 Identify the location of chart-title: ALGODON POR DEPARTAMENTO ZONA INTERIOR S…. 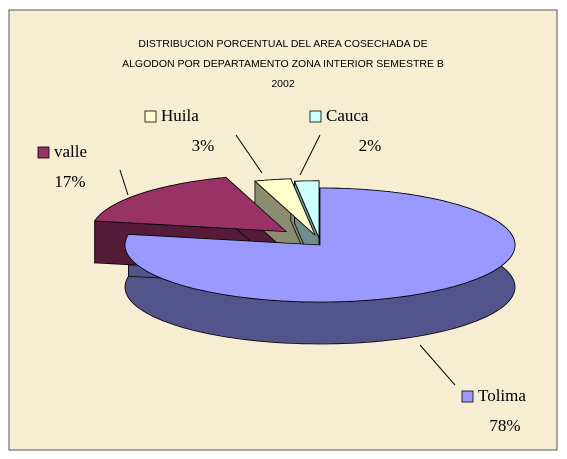
(283, 64).